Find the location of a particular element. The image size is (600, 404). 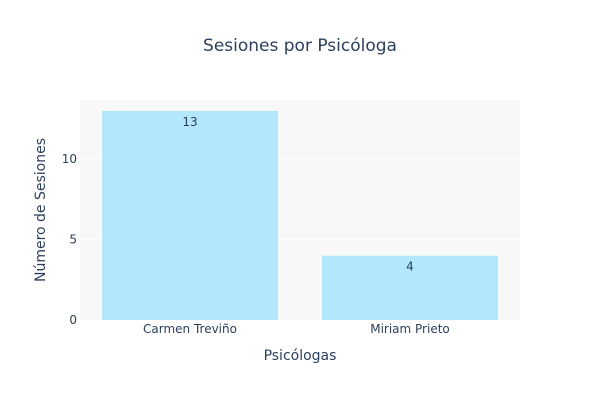

x-tick-label: Carmen Treviño is located at coordinates (190, 329).